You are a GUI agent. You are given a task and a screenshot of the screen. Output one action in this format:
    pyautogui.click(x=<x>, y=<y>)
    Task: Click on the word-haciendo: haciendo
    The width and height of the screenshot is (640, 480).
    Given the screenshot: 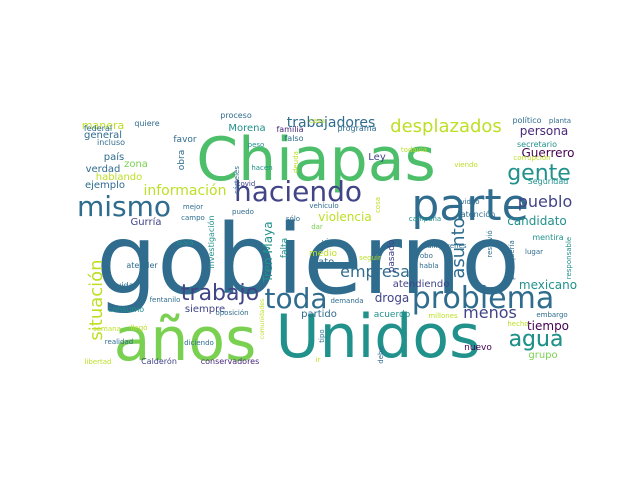 What is the action you would take?
    pyautogui.click(x=298, y=191)
    